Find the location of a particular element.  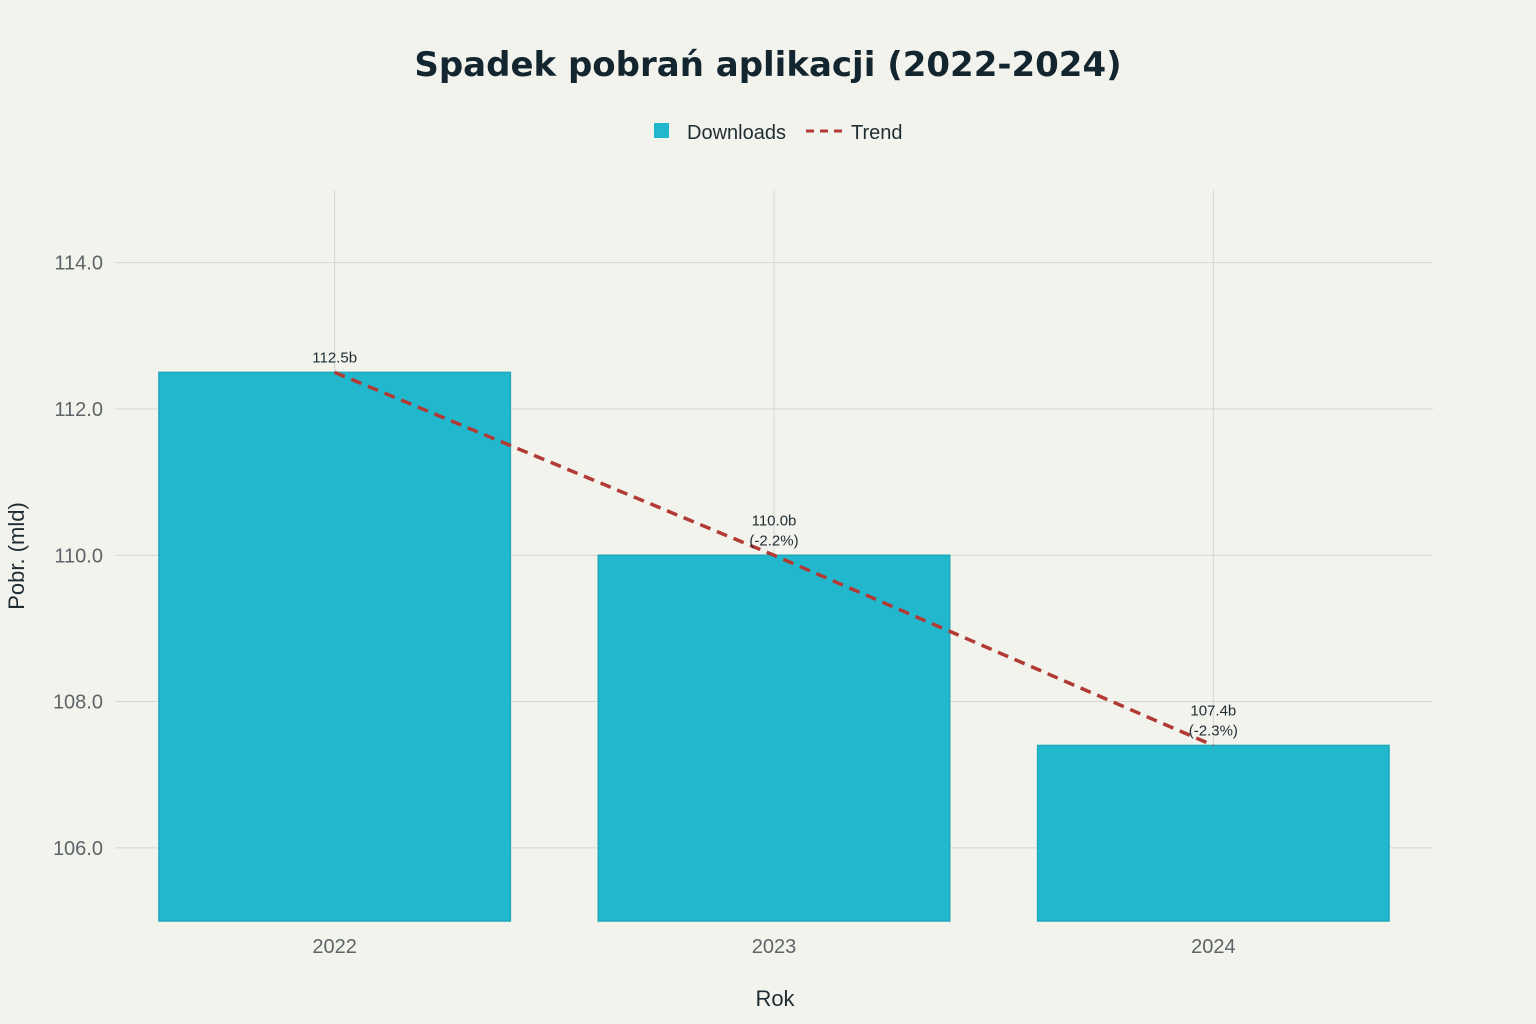

data-label: 112.5b is located at coordinates (334, 357).